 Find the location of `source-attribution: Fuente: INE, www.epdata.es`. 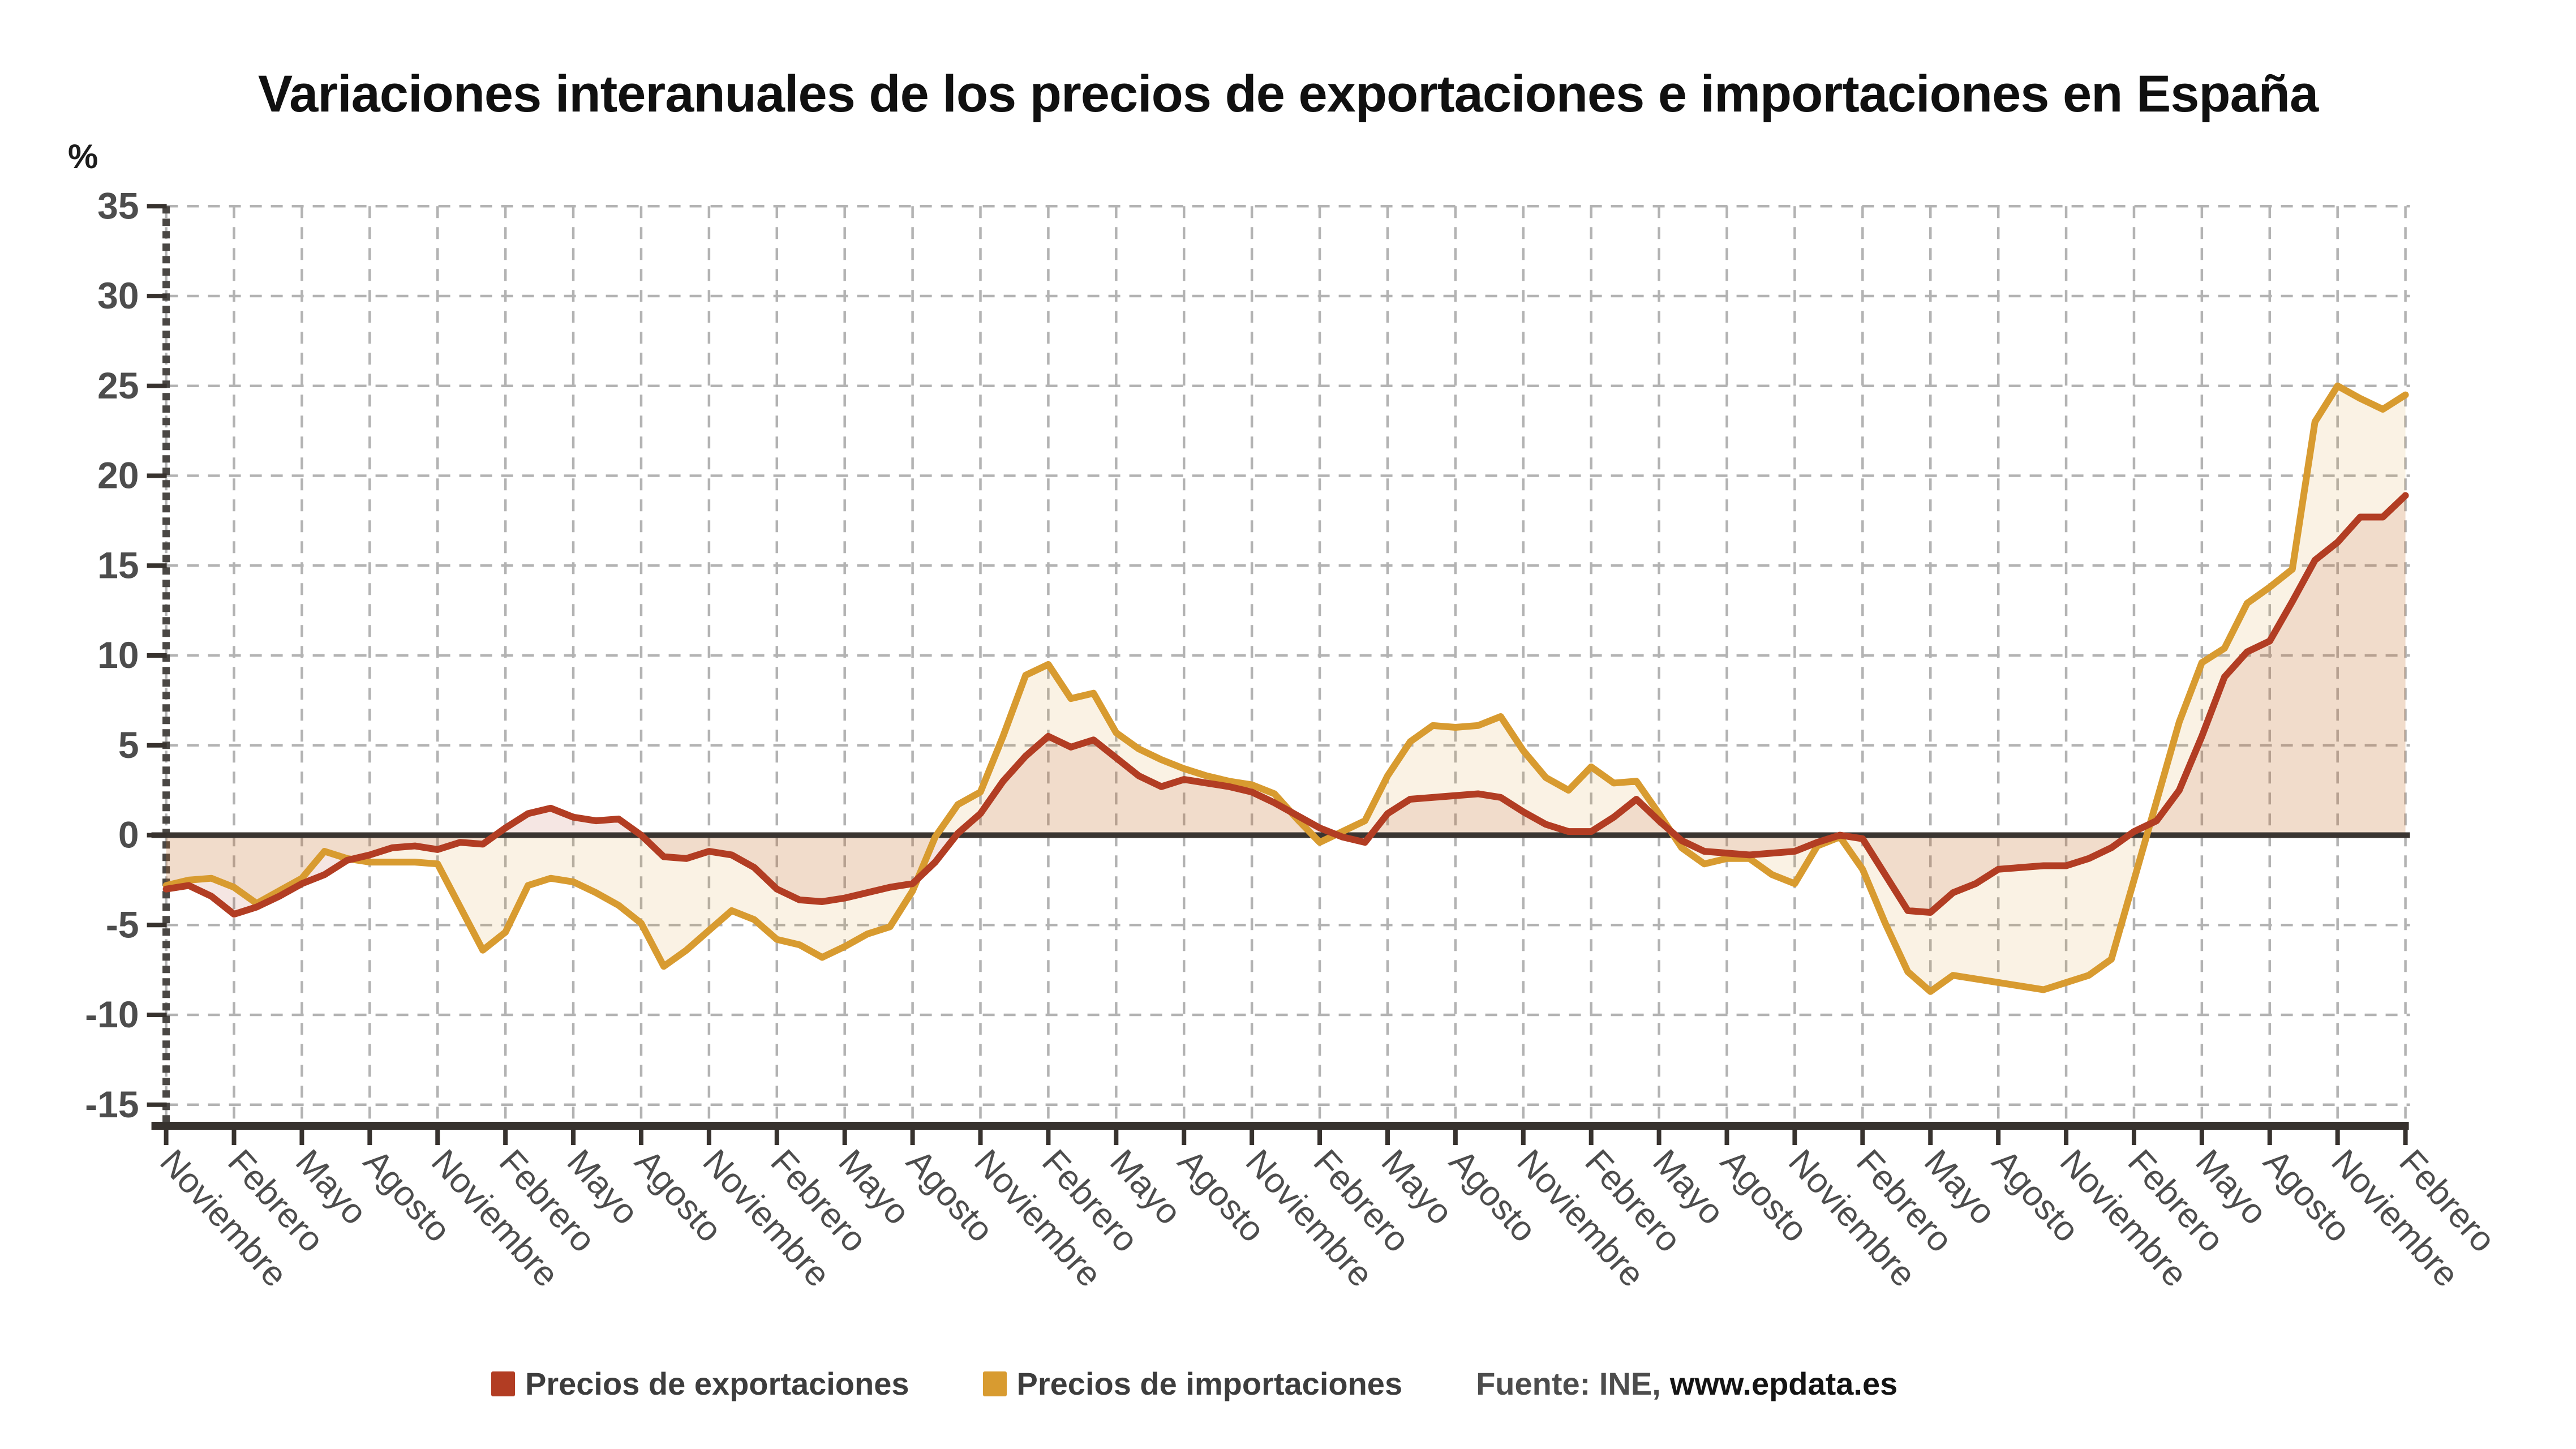

source-attribution: Fuente: INE, www.epdata.es is located at coordinates (1686, 1383).